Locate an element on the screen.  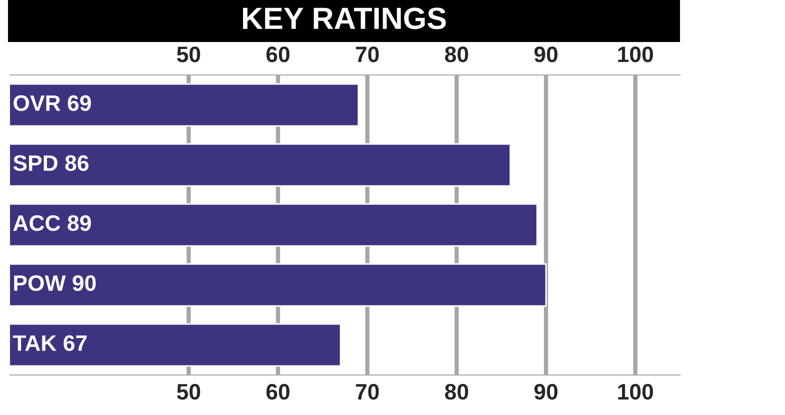
x-tick-label: 60 is located at coordinates (278, 54).